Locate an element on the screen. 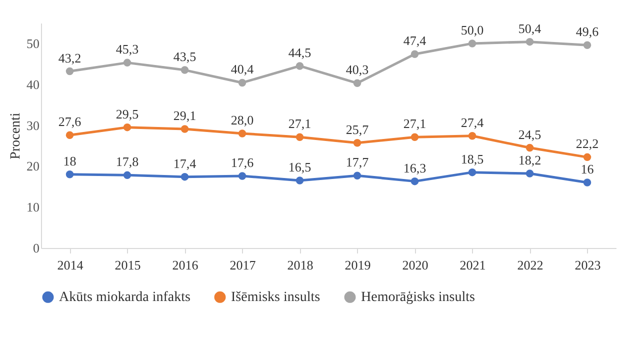 This screenshot has width=643, height=337. data-label: 16,5 is located at coordinates (300, 167).